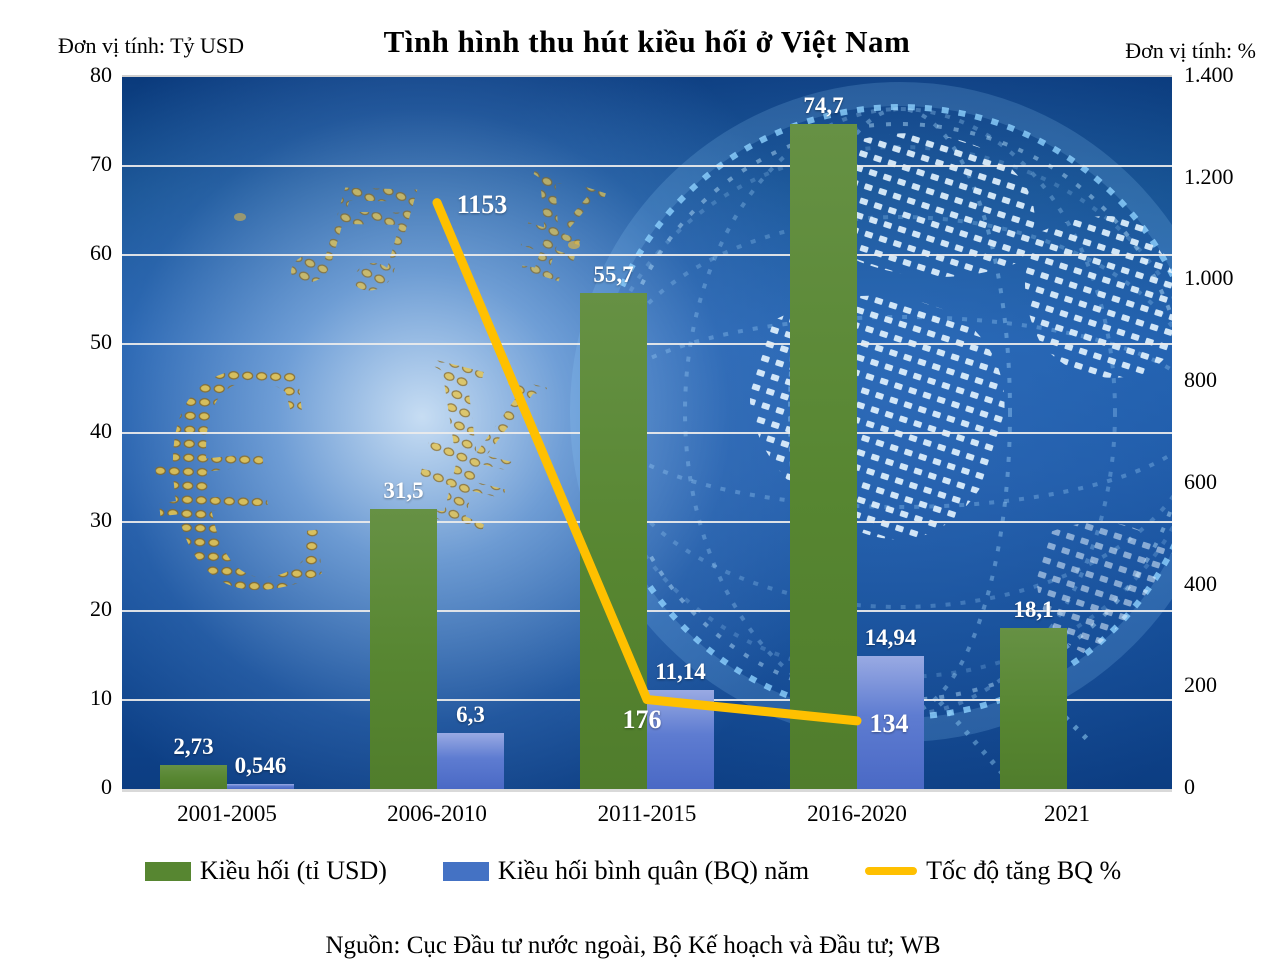  I want to click on y-axis-tick-right: 200, so click(1200, 685).